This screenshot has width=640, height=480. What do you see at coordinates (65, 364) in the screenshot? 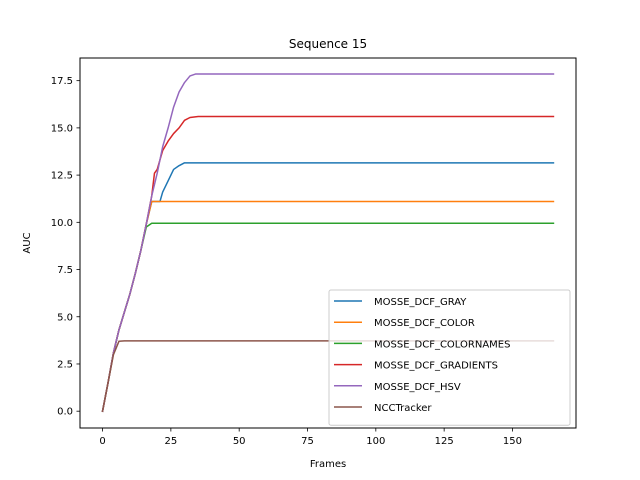
I see `y-tick-label-1: 2.5` at bounding box center [65, 364].